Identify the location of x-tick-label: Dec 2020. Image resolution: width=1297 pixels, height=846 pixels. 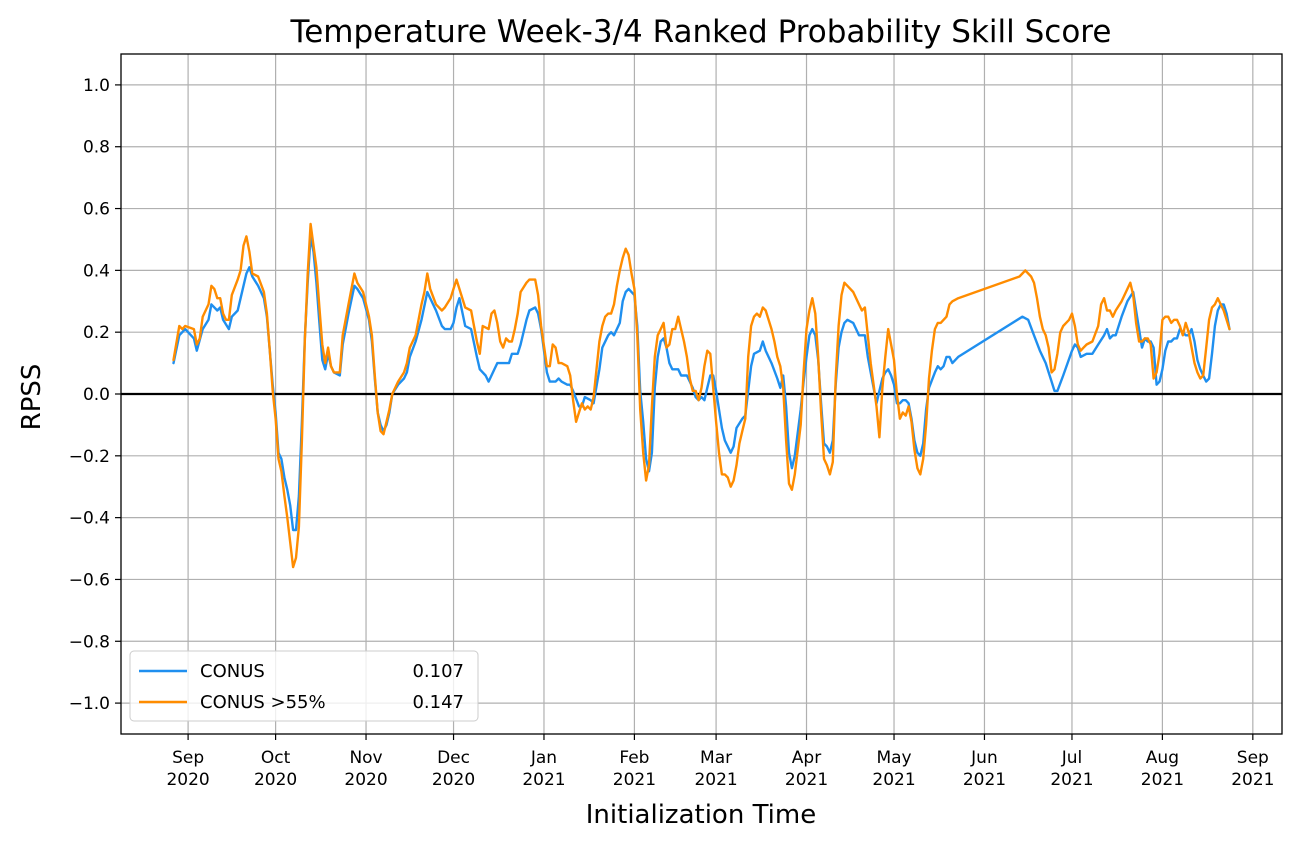
(453, 769).